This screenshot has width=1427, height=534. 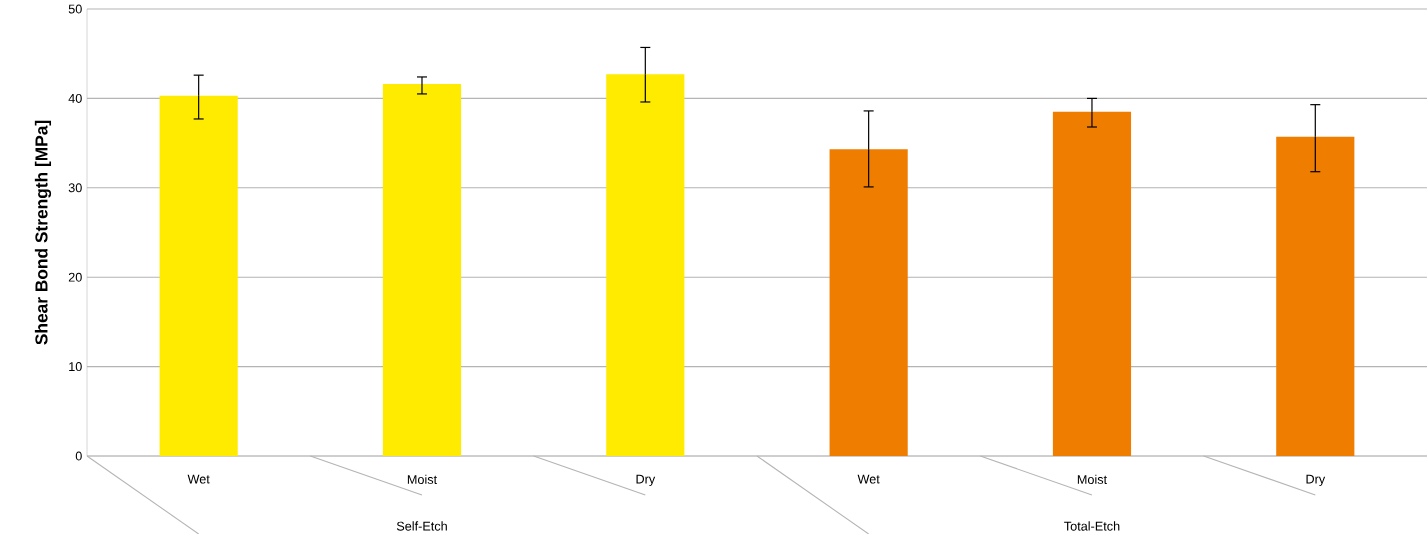 I want to click on y-tick-label: 40, so click(x=75, y=98).